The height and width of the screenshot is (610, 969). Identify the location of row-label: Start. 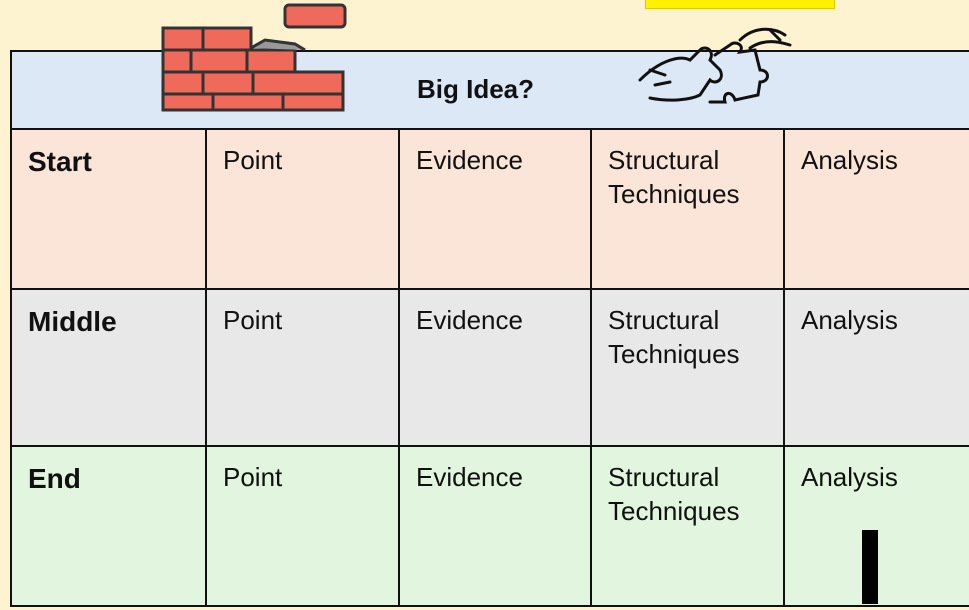
(107, 210).